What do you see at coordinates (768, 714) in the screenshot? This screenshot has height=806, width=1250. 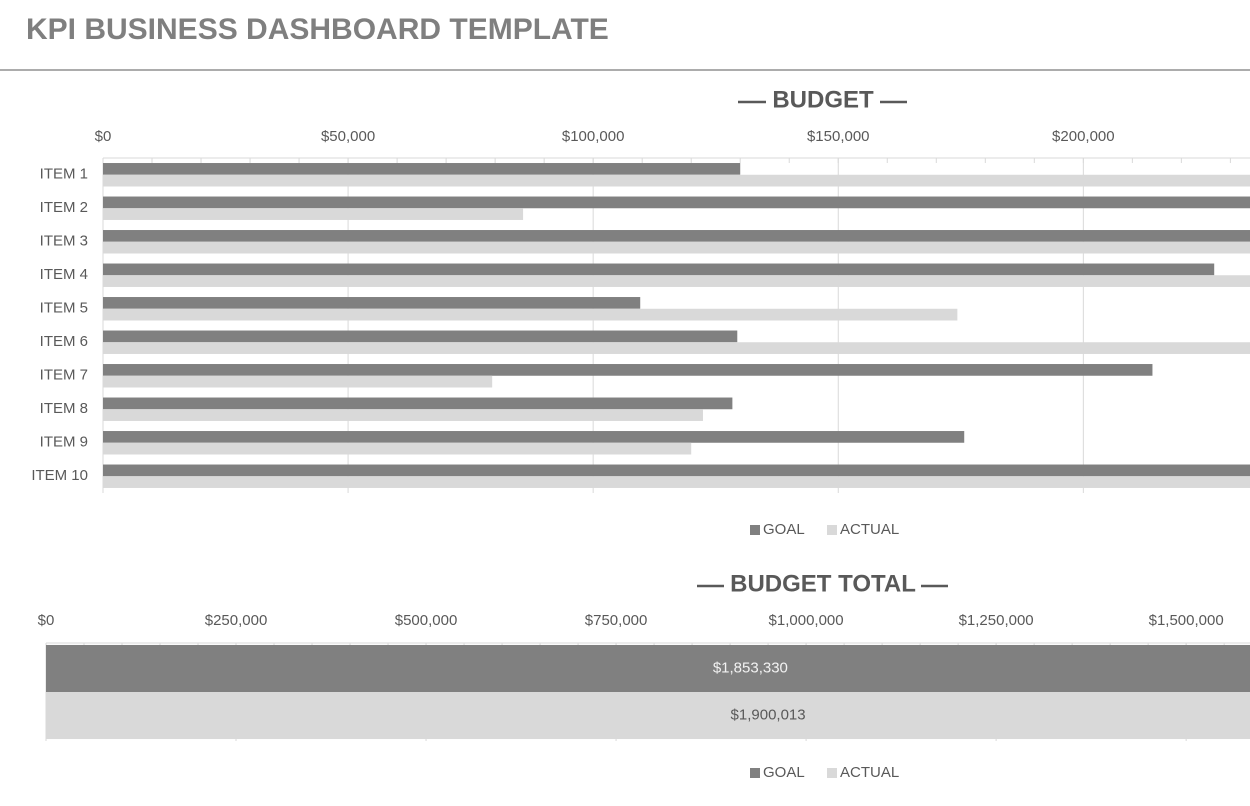 I see `data-label: $1,900,013` at bounding box center [768, 714].